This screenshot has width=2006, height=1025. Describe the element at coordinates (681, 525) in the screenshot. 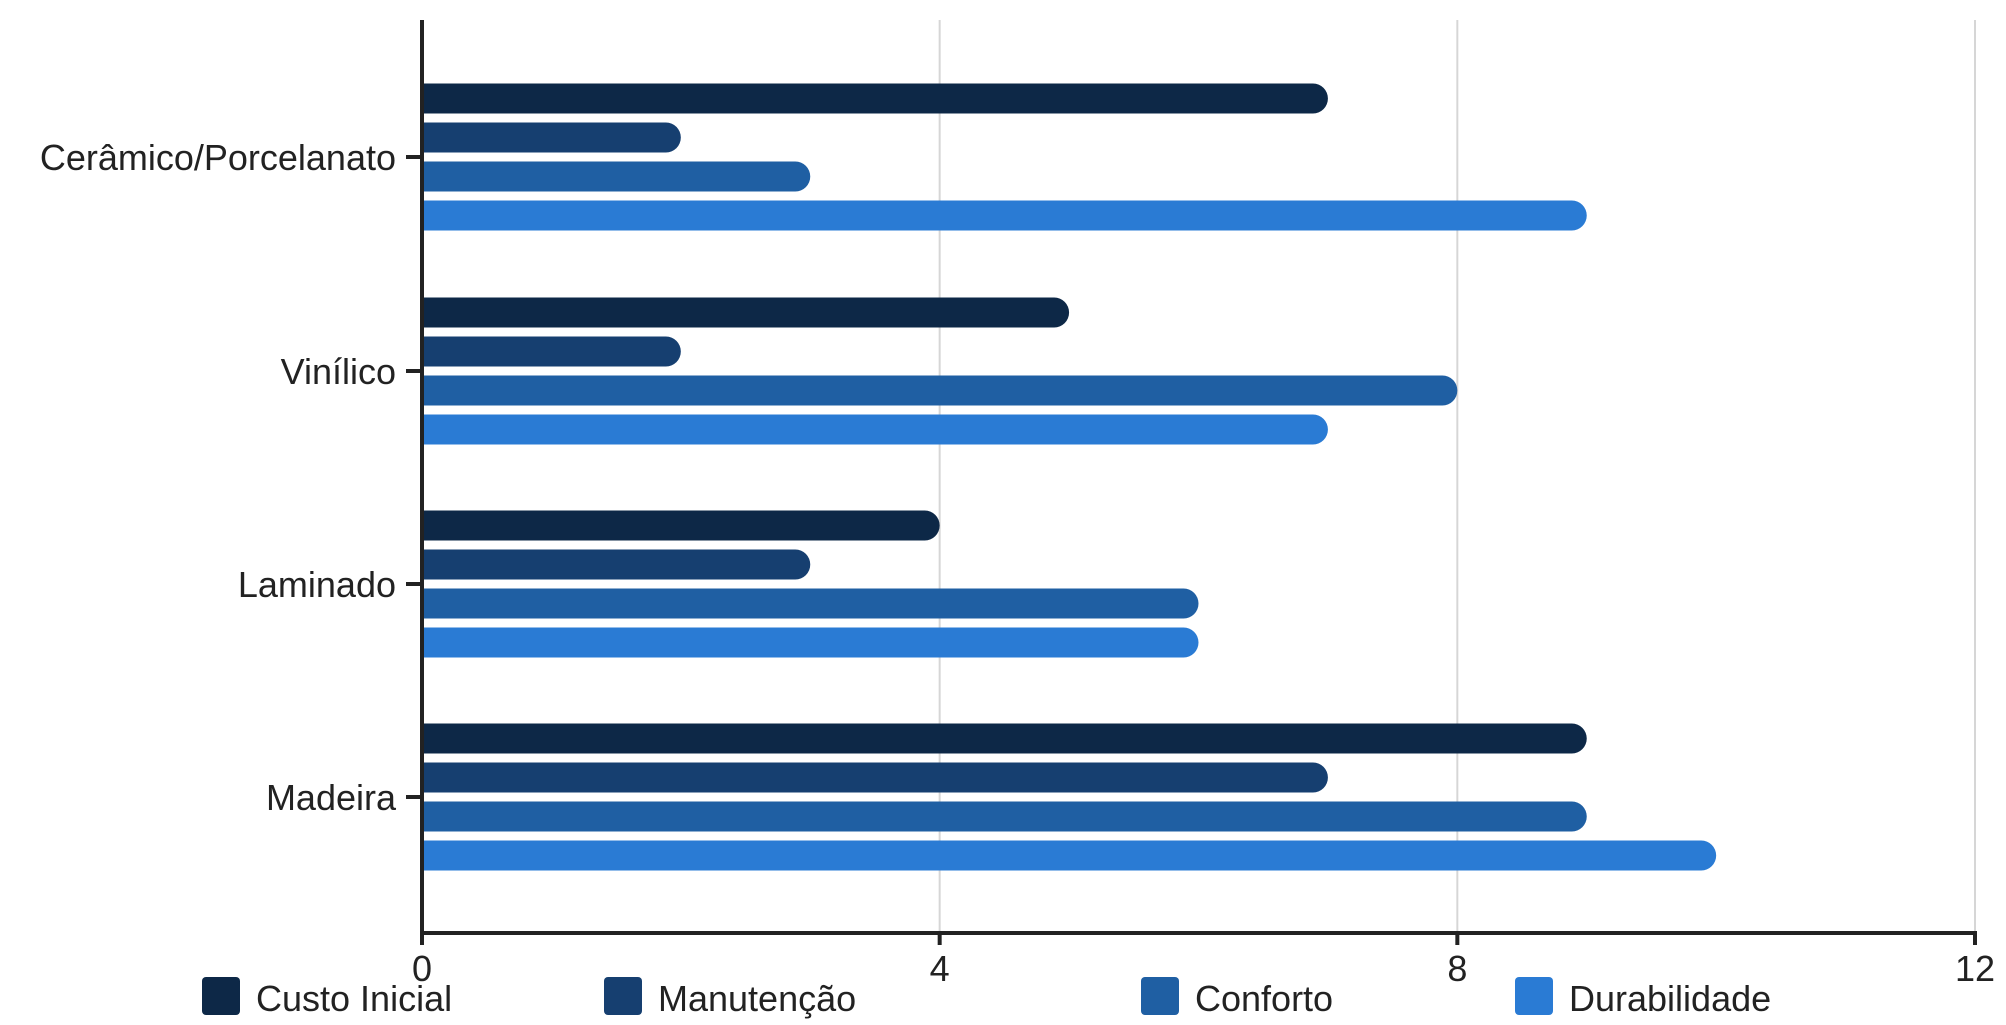

I see `bar-laminado-custo-inicial` at that location.